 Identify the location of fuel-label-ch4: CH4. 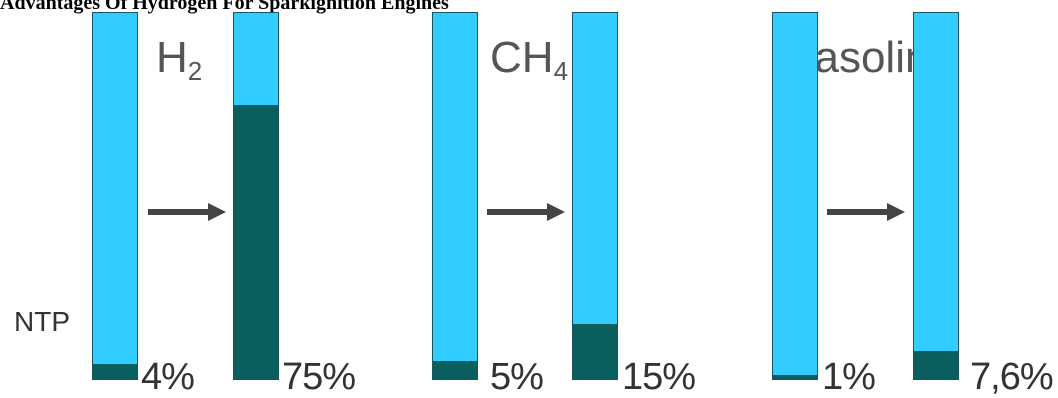
(529, 59).